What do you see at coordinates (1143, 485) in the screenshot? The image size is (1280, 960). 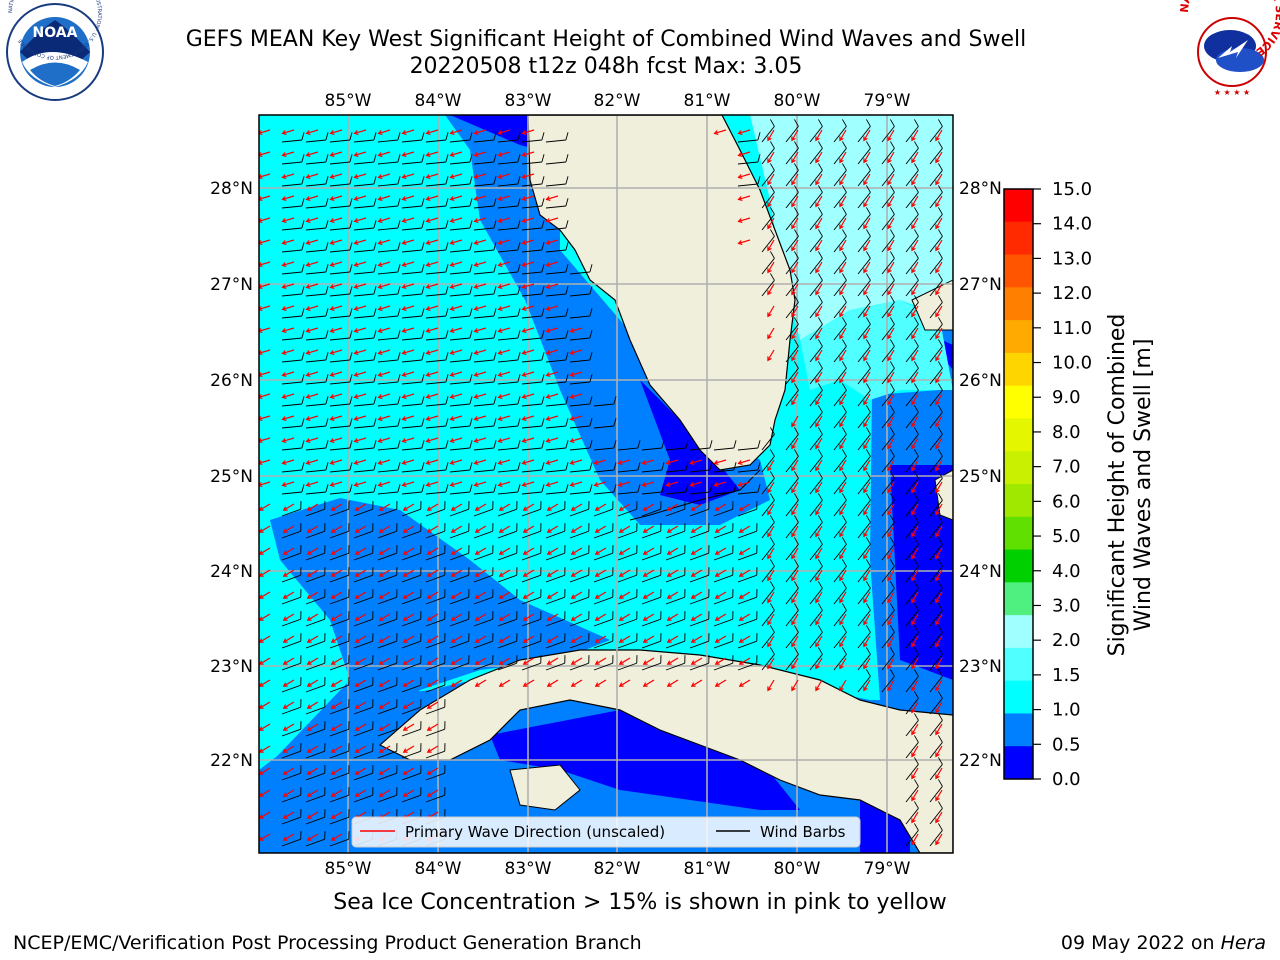 I see `colorbar-label-line2: Wind Waves and Swell [m]` at bounding box center [1143, 485].